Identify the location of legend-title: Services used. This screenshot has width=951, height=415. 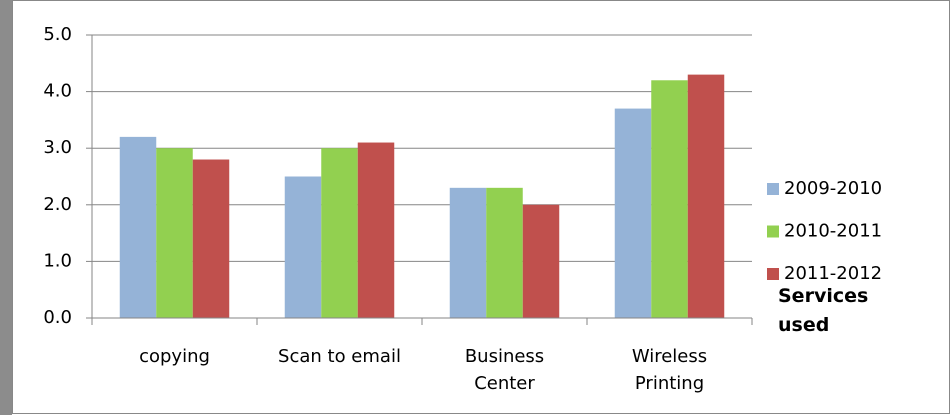
(823, 310).